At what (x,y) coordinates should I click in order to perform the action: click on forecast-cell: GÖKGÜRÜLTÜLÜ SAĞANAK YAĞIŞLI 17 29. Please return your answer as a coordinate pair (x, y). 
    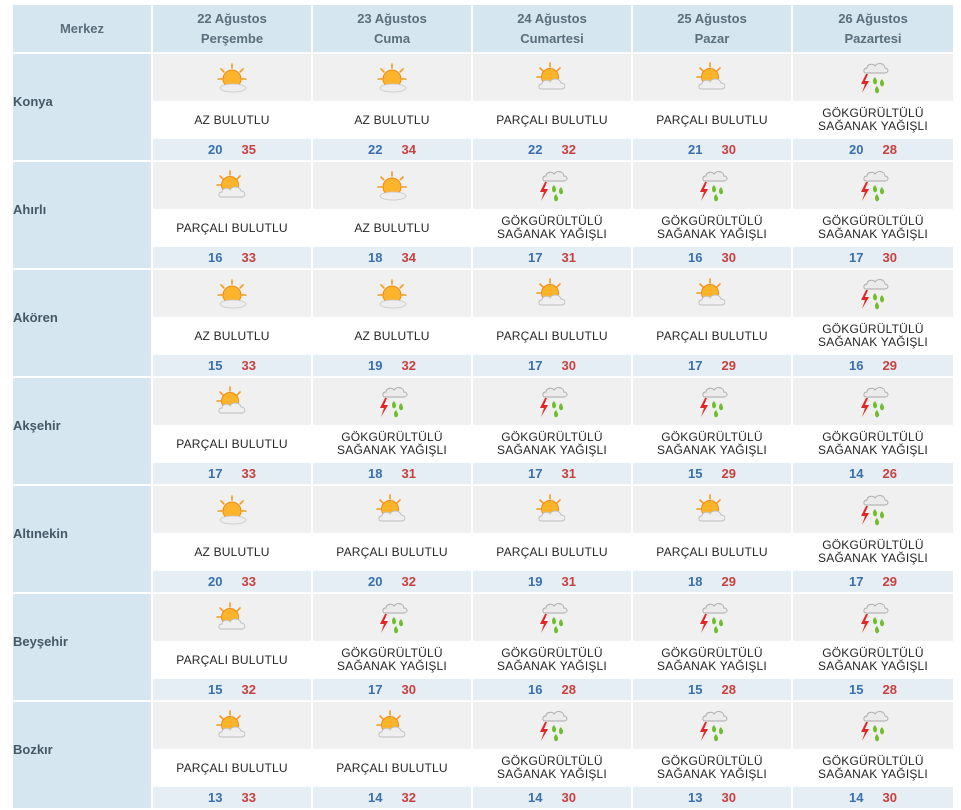
    Looking at the image, I should click on (873, 540).